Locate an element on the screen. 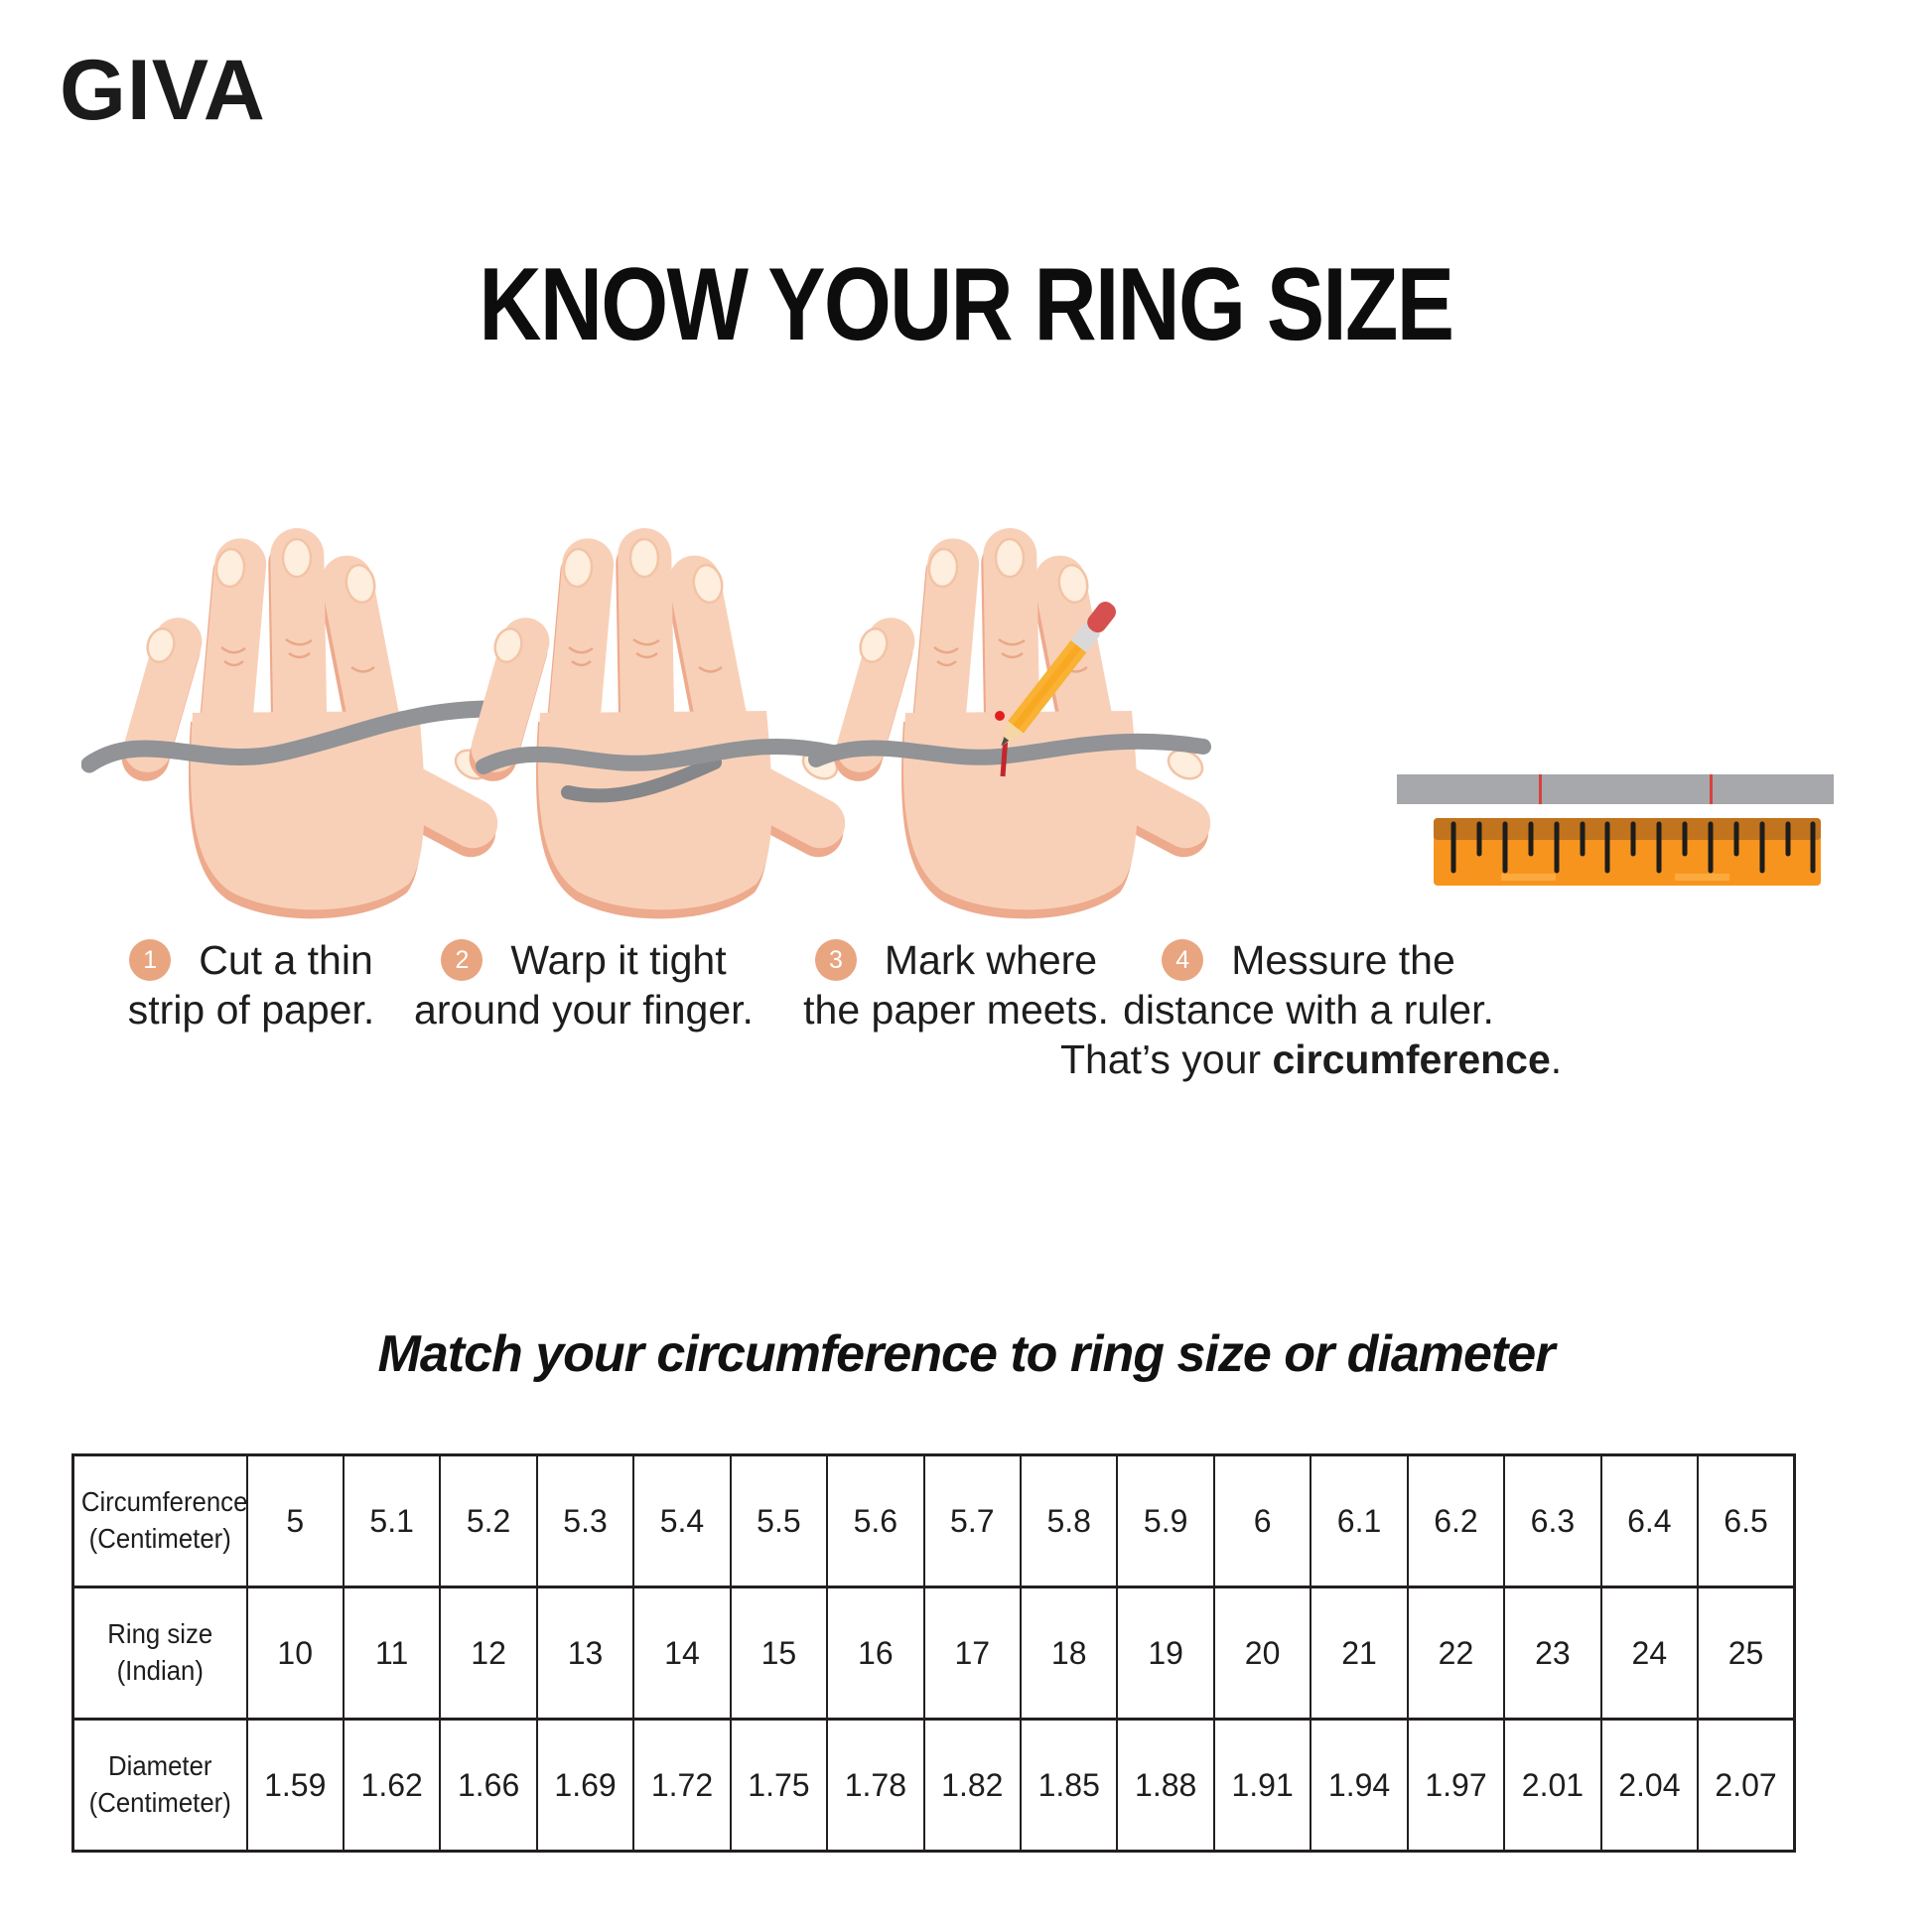  step-text-line2: distance with a ruler. is located at coordinates (1308, 1011).